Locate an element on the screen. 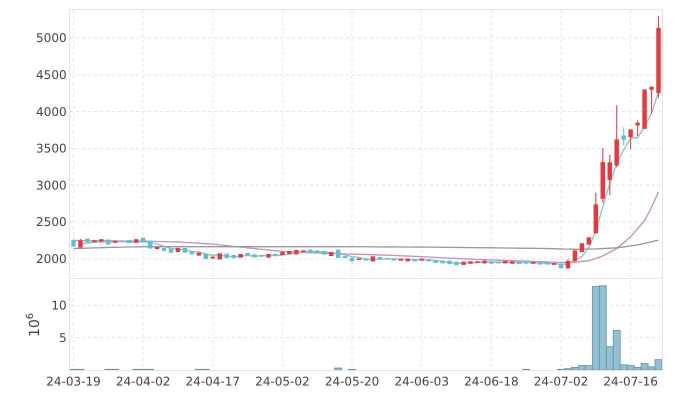  x-tick-label: 24-07-02 is located at coordinates (561, 381).